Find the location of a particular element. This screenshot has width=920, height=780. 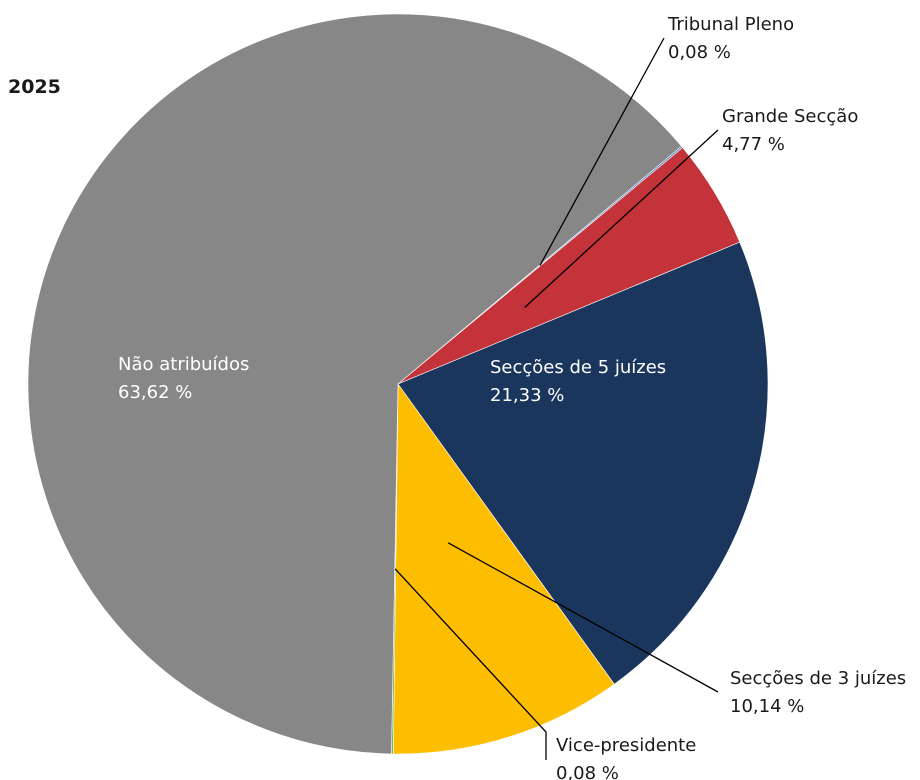

slice-label-vice-presidente: Vice-presidente is located at coordinates (626, 745).